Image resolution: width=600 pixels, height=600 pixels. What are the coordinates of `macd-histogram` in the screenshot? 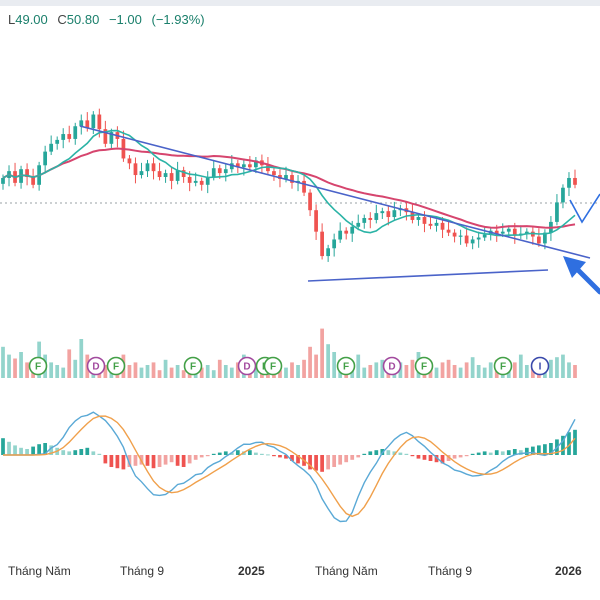 It's located at (289, 450).